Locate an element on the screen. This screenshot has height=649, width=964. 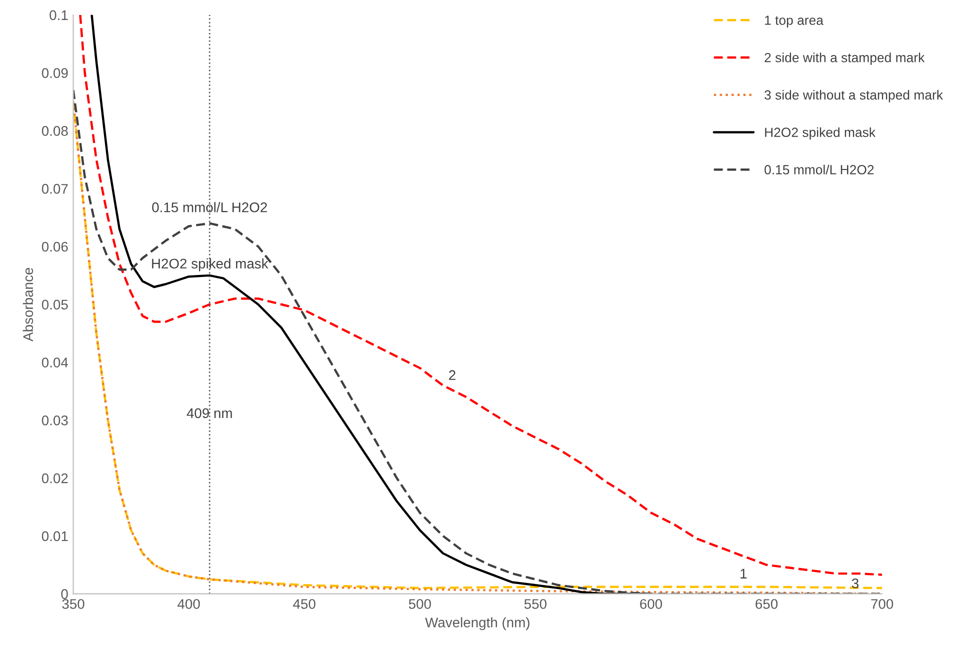
y-tick-label: 0.03 is located at coordinates (55, 420).